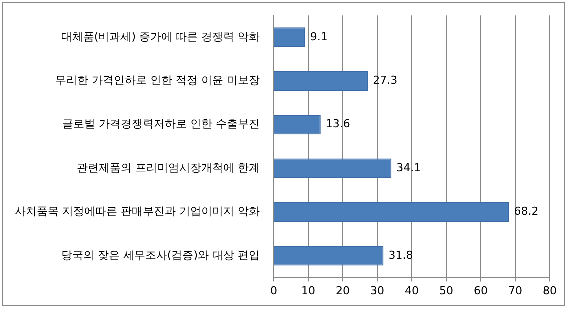 This screenshot has width=569, height=310. I want to click on x-tick-label: 0, so click(274, 291).